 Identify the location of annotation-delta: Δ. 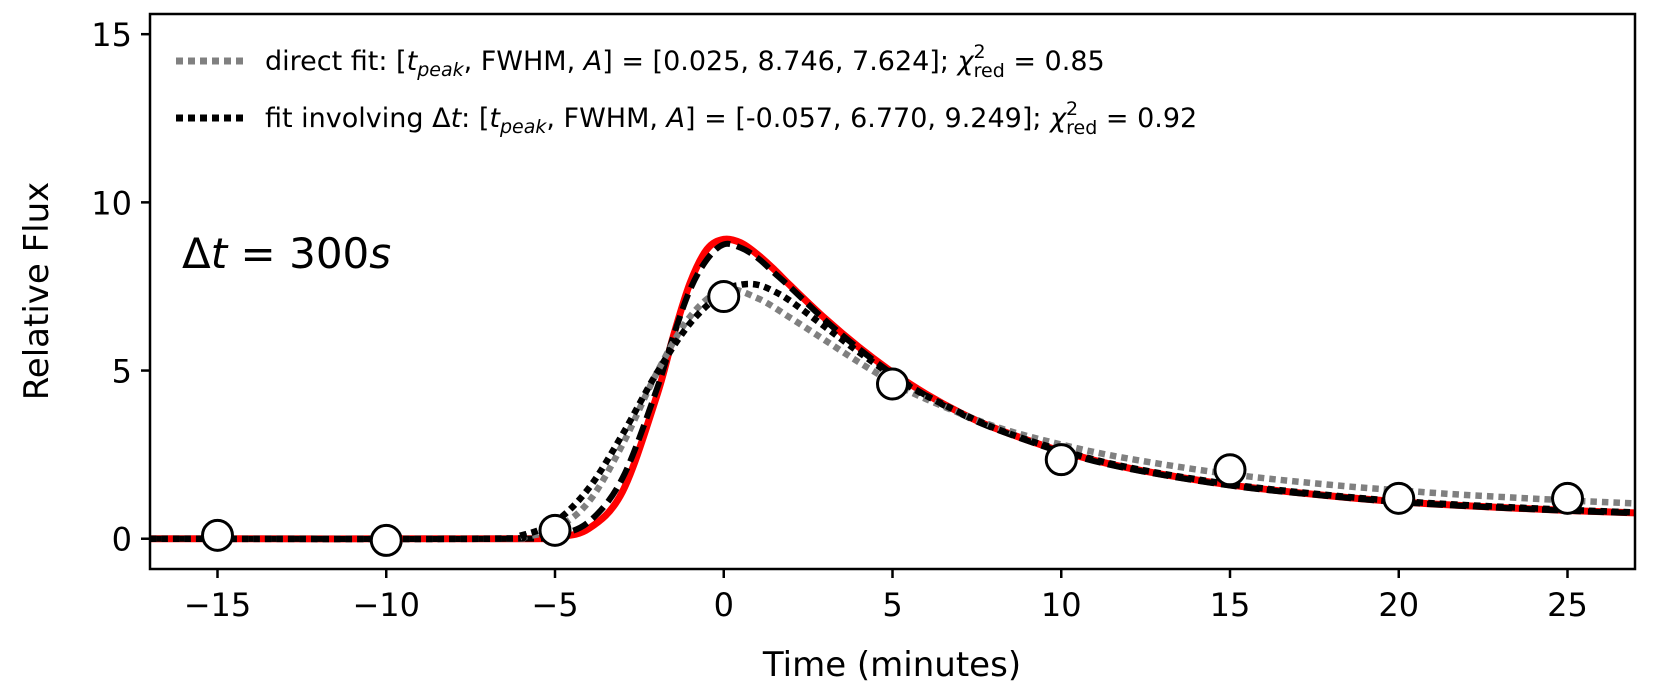
(196, 253).